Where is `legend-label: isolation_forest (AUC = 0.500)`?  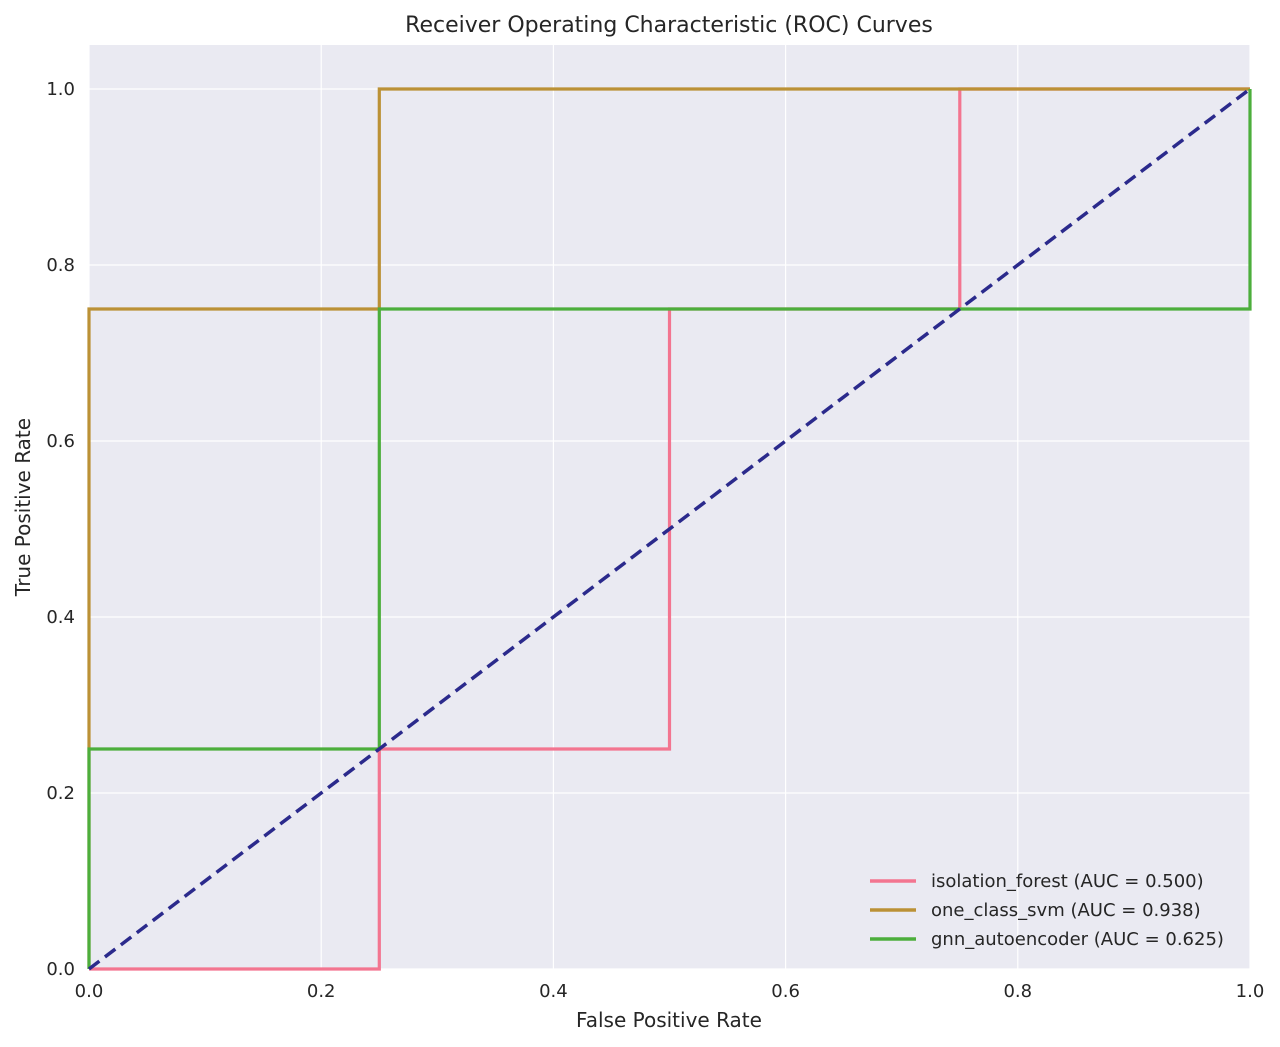
legend-label: isolation_forest (AUC = 0.500) is located at coordinates (1067, 881).